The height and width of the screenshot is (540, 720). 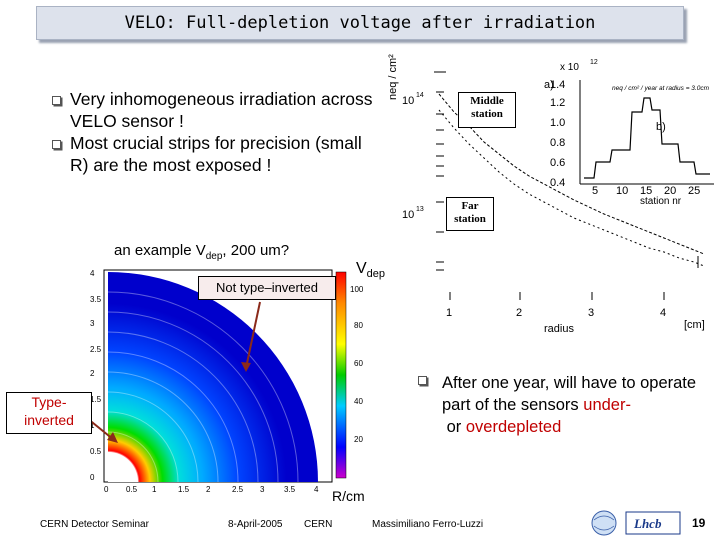 I want to click on inset-exponent-label: x 10, so click(x=569, y=67).